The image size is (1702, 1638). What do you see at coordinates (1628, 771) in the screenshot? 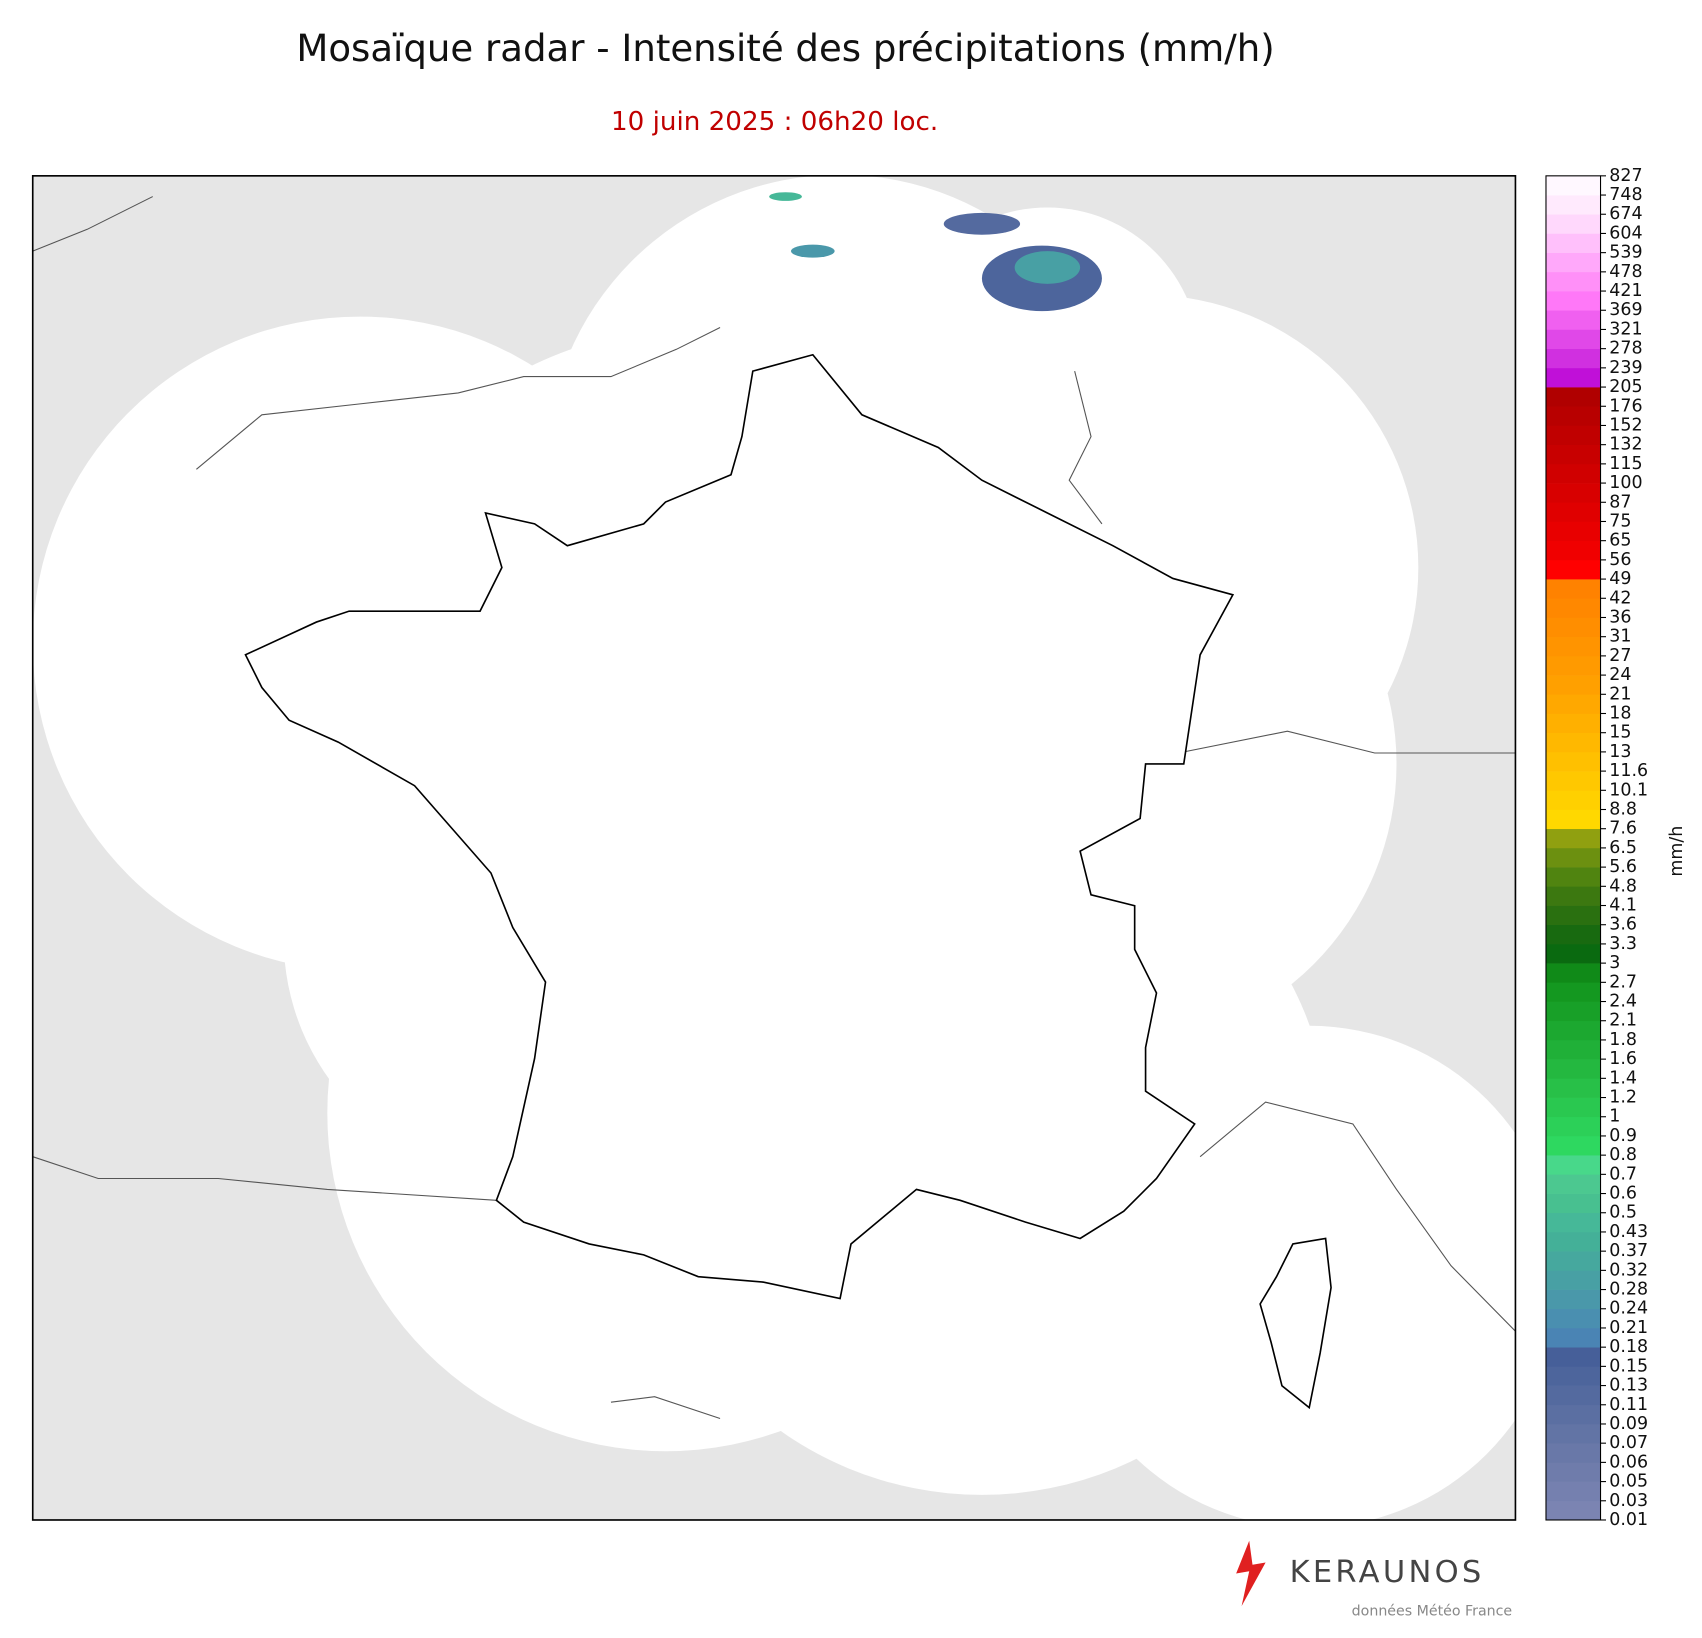
I see `colorbar-tick-label: 11.6` at bounding box center [1628, 771].